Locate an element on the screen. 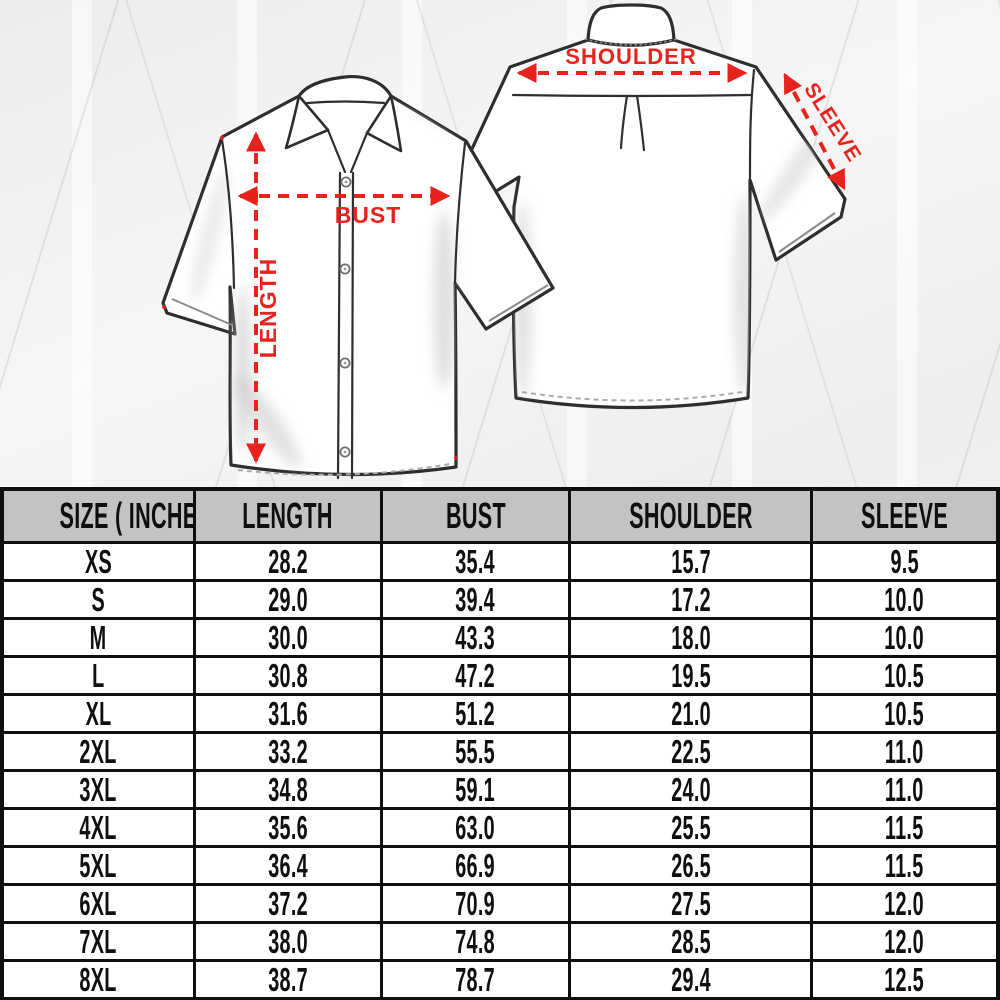 The width and height of the screenshot is (1000, 1000). length-cell: 30.0 is located at coordinates (287, 637).